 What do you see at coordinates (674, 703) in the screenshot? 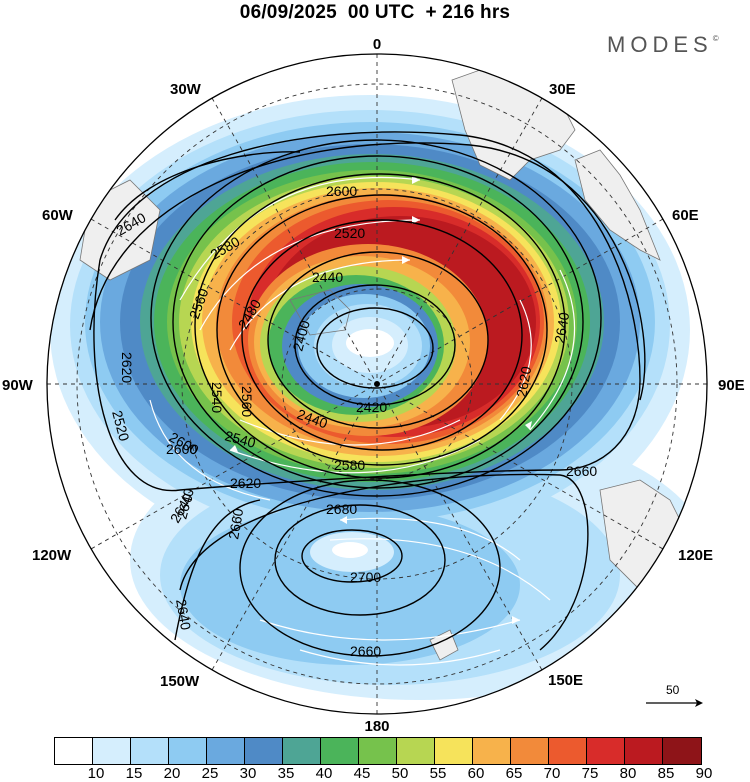
I see `reference-vector` at bounding box center [674, 703].